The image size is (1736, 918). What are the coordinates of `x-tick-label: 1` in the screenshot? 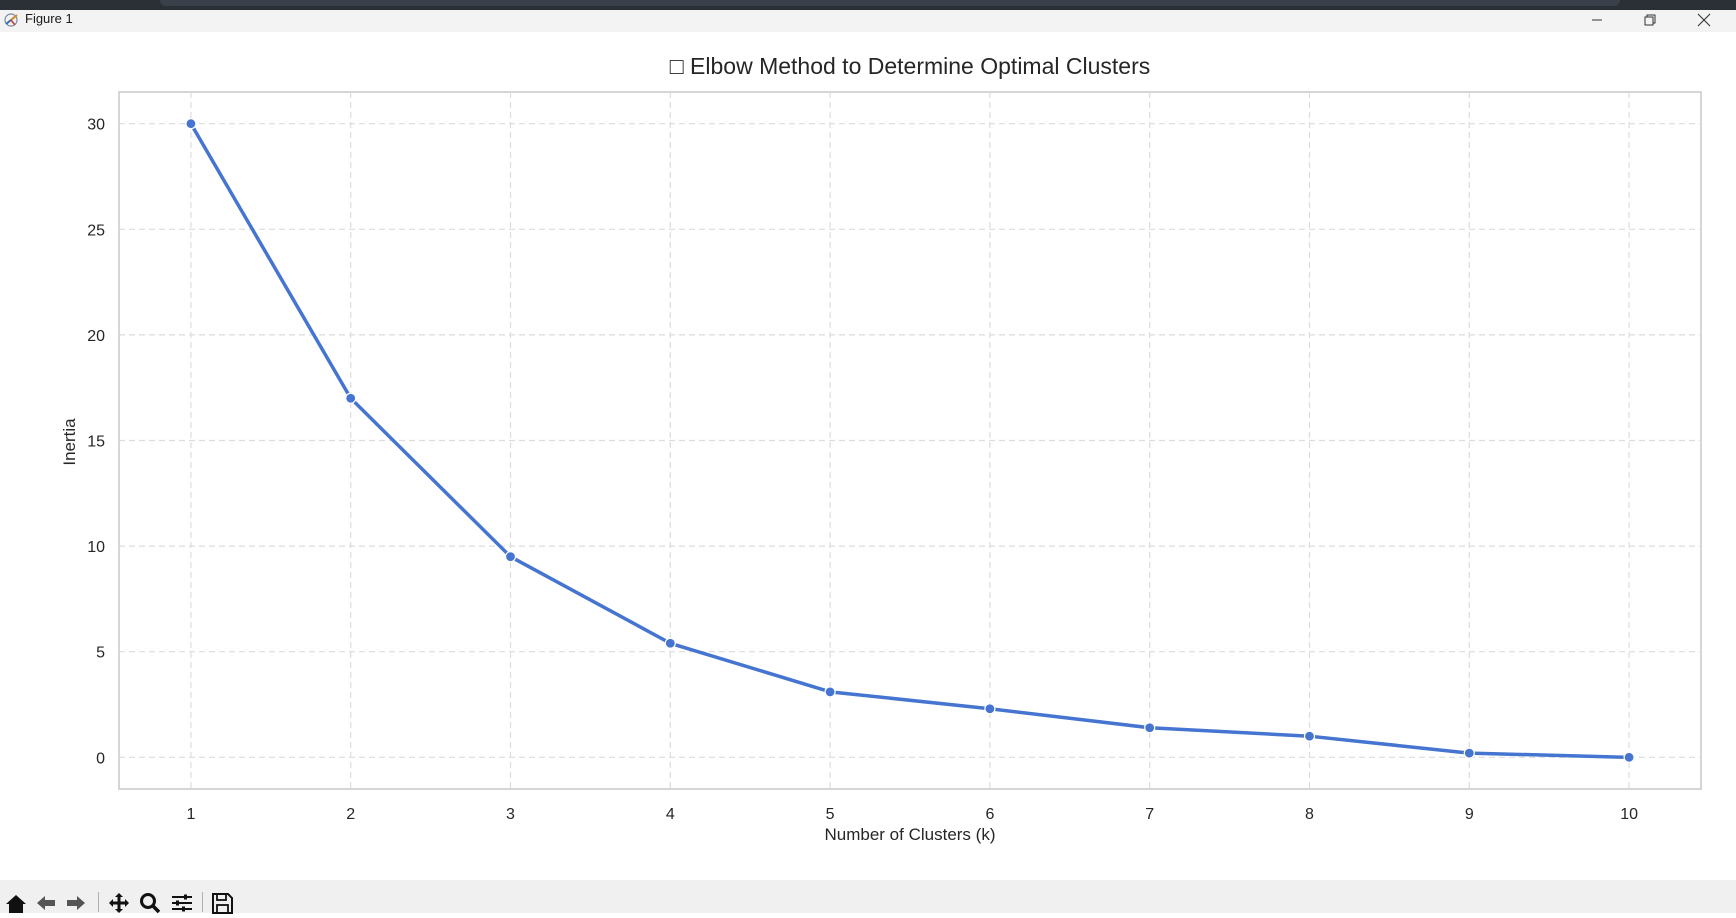 It's located at (190, 814).